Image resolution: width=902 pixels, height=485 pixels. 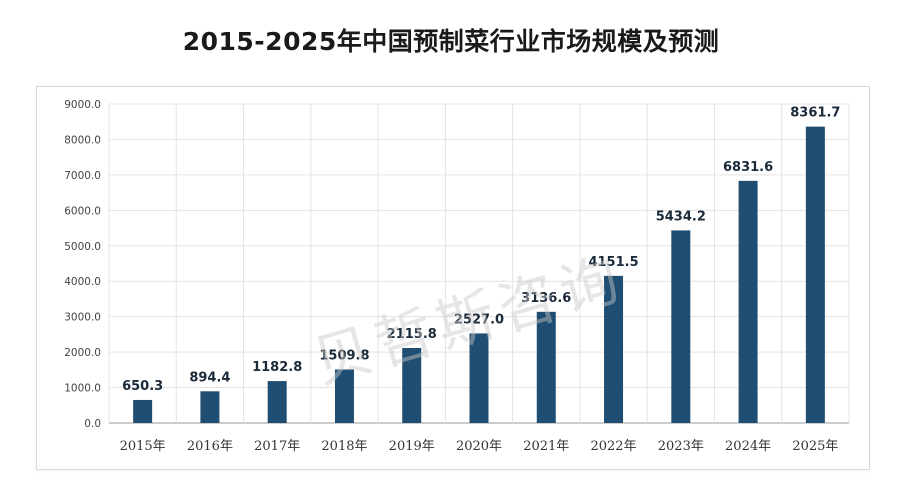 I want to click on y-tick-label: 5000.0, so click(x=82, y=247).